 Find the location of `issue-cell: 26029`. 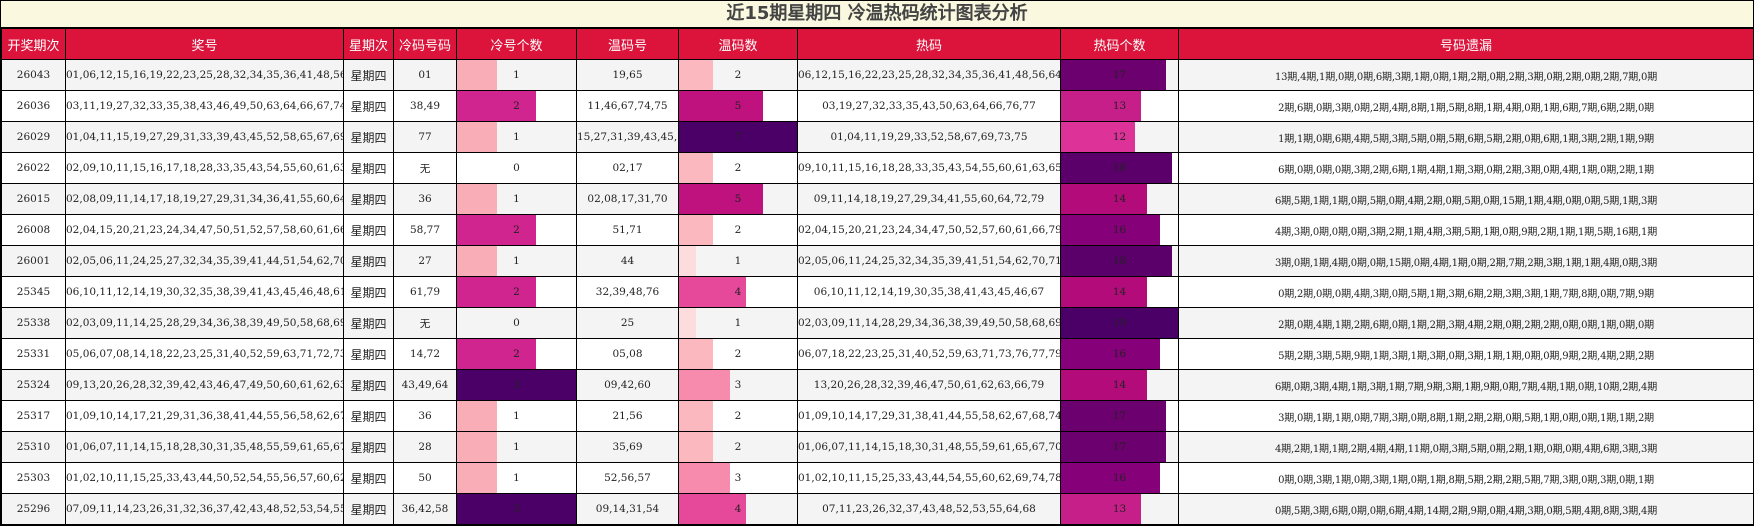

issue-cell: 26029 is located at coordinates (33, 137).